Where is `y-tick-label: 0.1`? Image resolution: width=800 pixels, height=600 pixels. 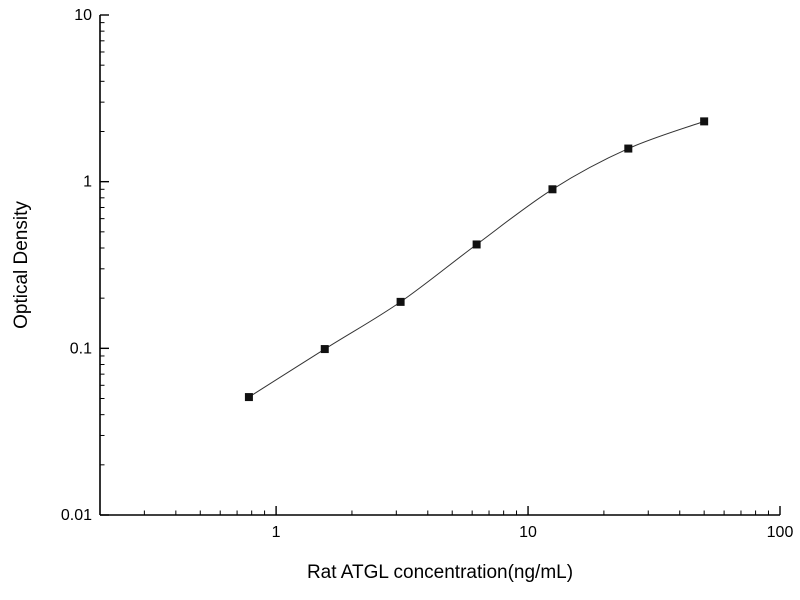 y-tick-label: 0.1 is located at coordinates (81, 348).